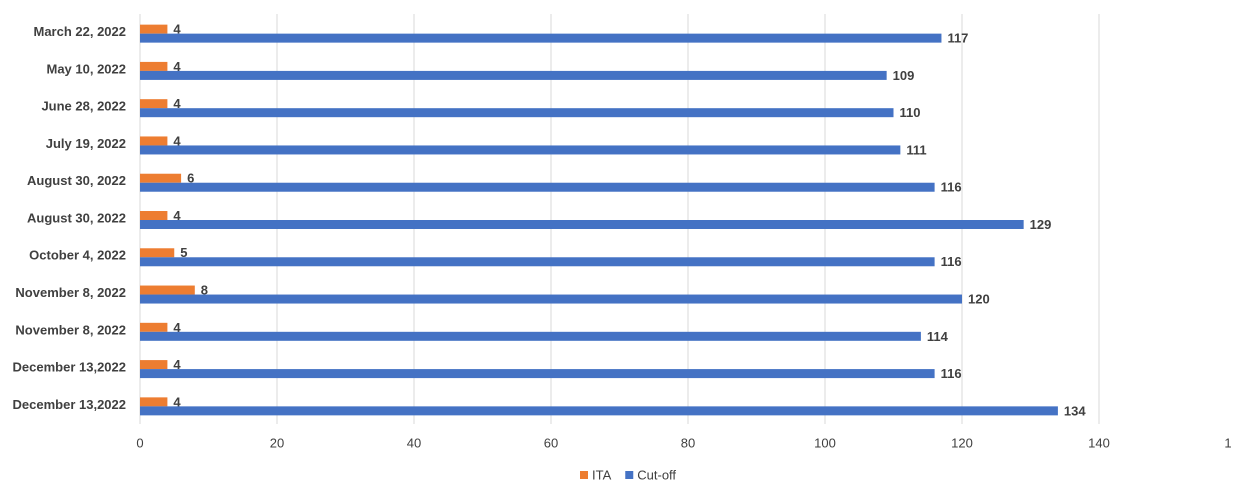 The height and width of the screenshot is (491, 1233). Describe the element at coordinates (602, 474) in the screenshot. I see `legend-label: ITA` at that location.